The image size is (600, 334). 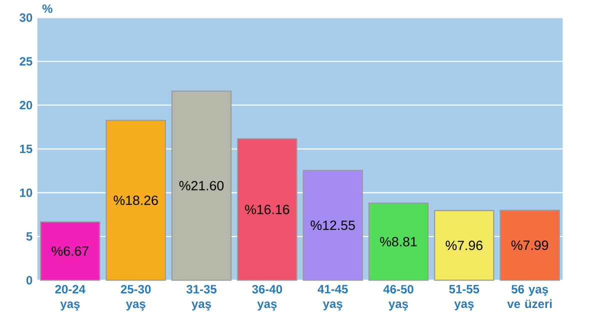 I want to click on data-label: %6.67, so click(x=70, y=251).